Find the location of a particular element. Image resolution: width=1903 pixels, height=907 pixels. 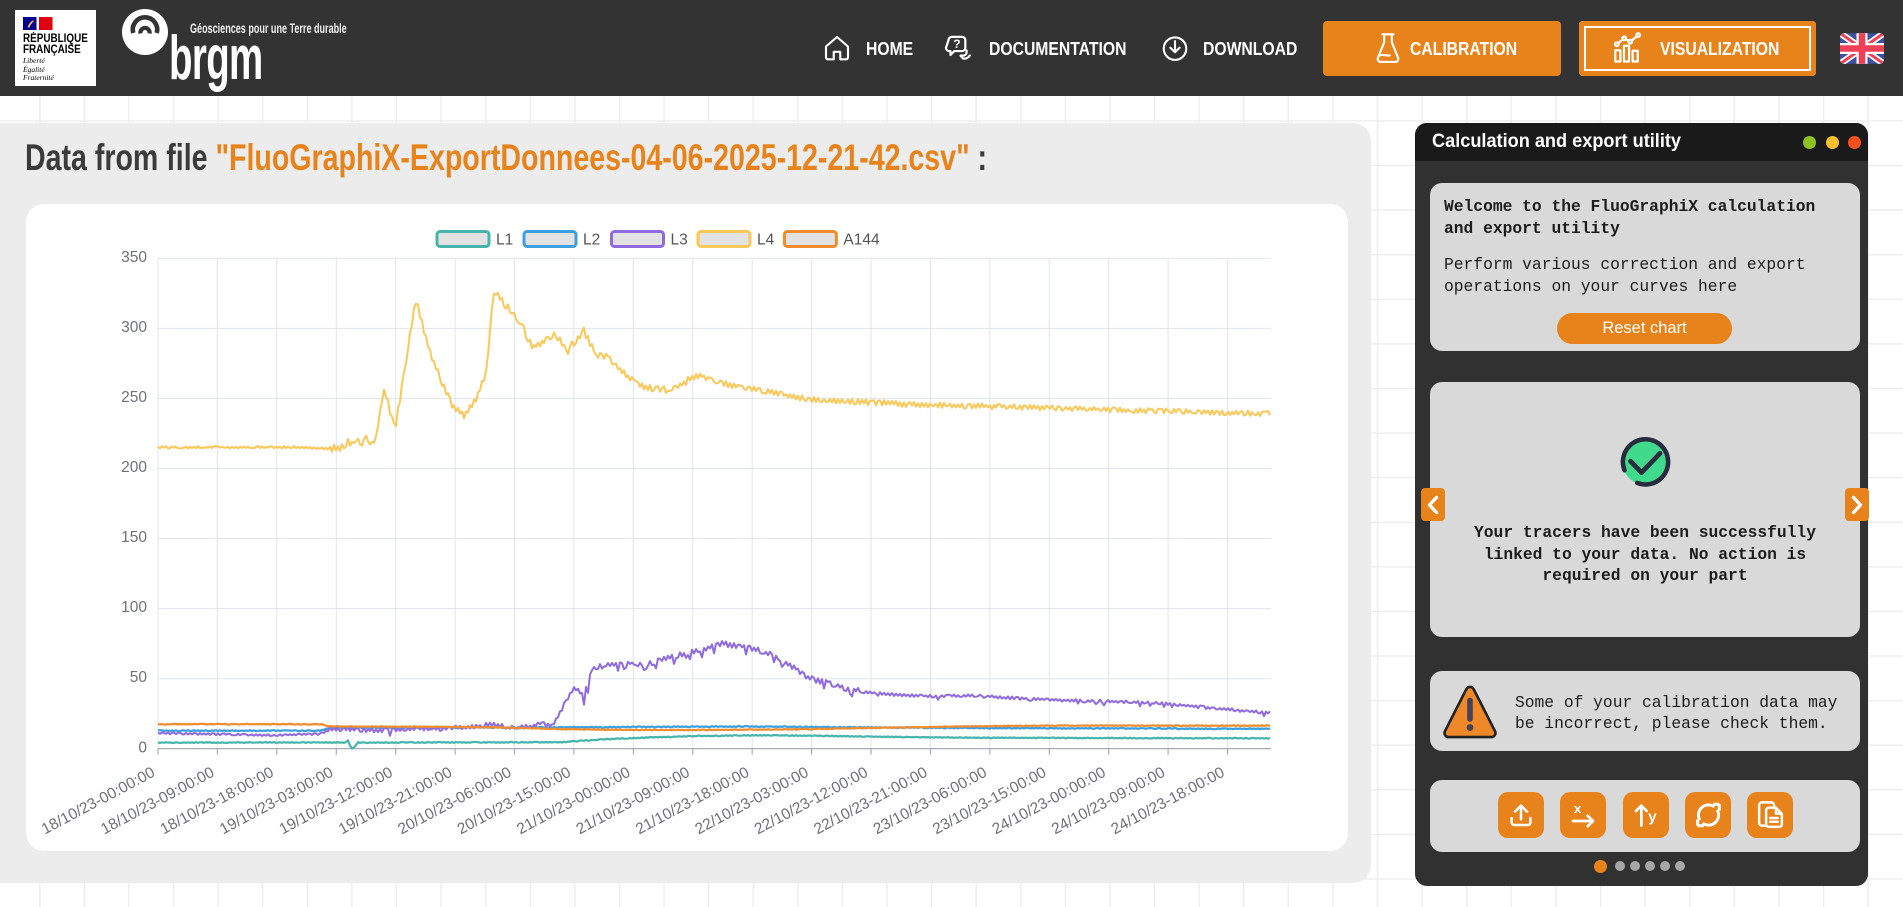

svg-text: 300 is located at coordinates (134, 327).